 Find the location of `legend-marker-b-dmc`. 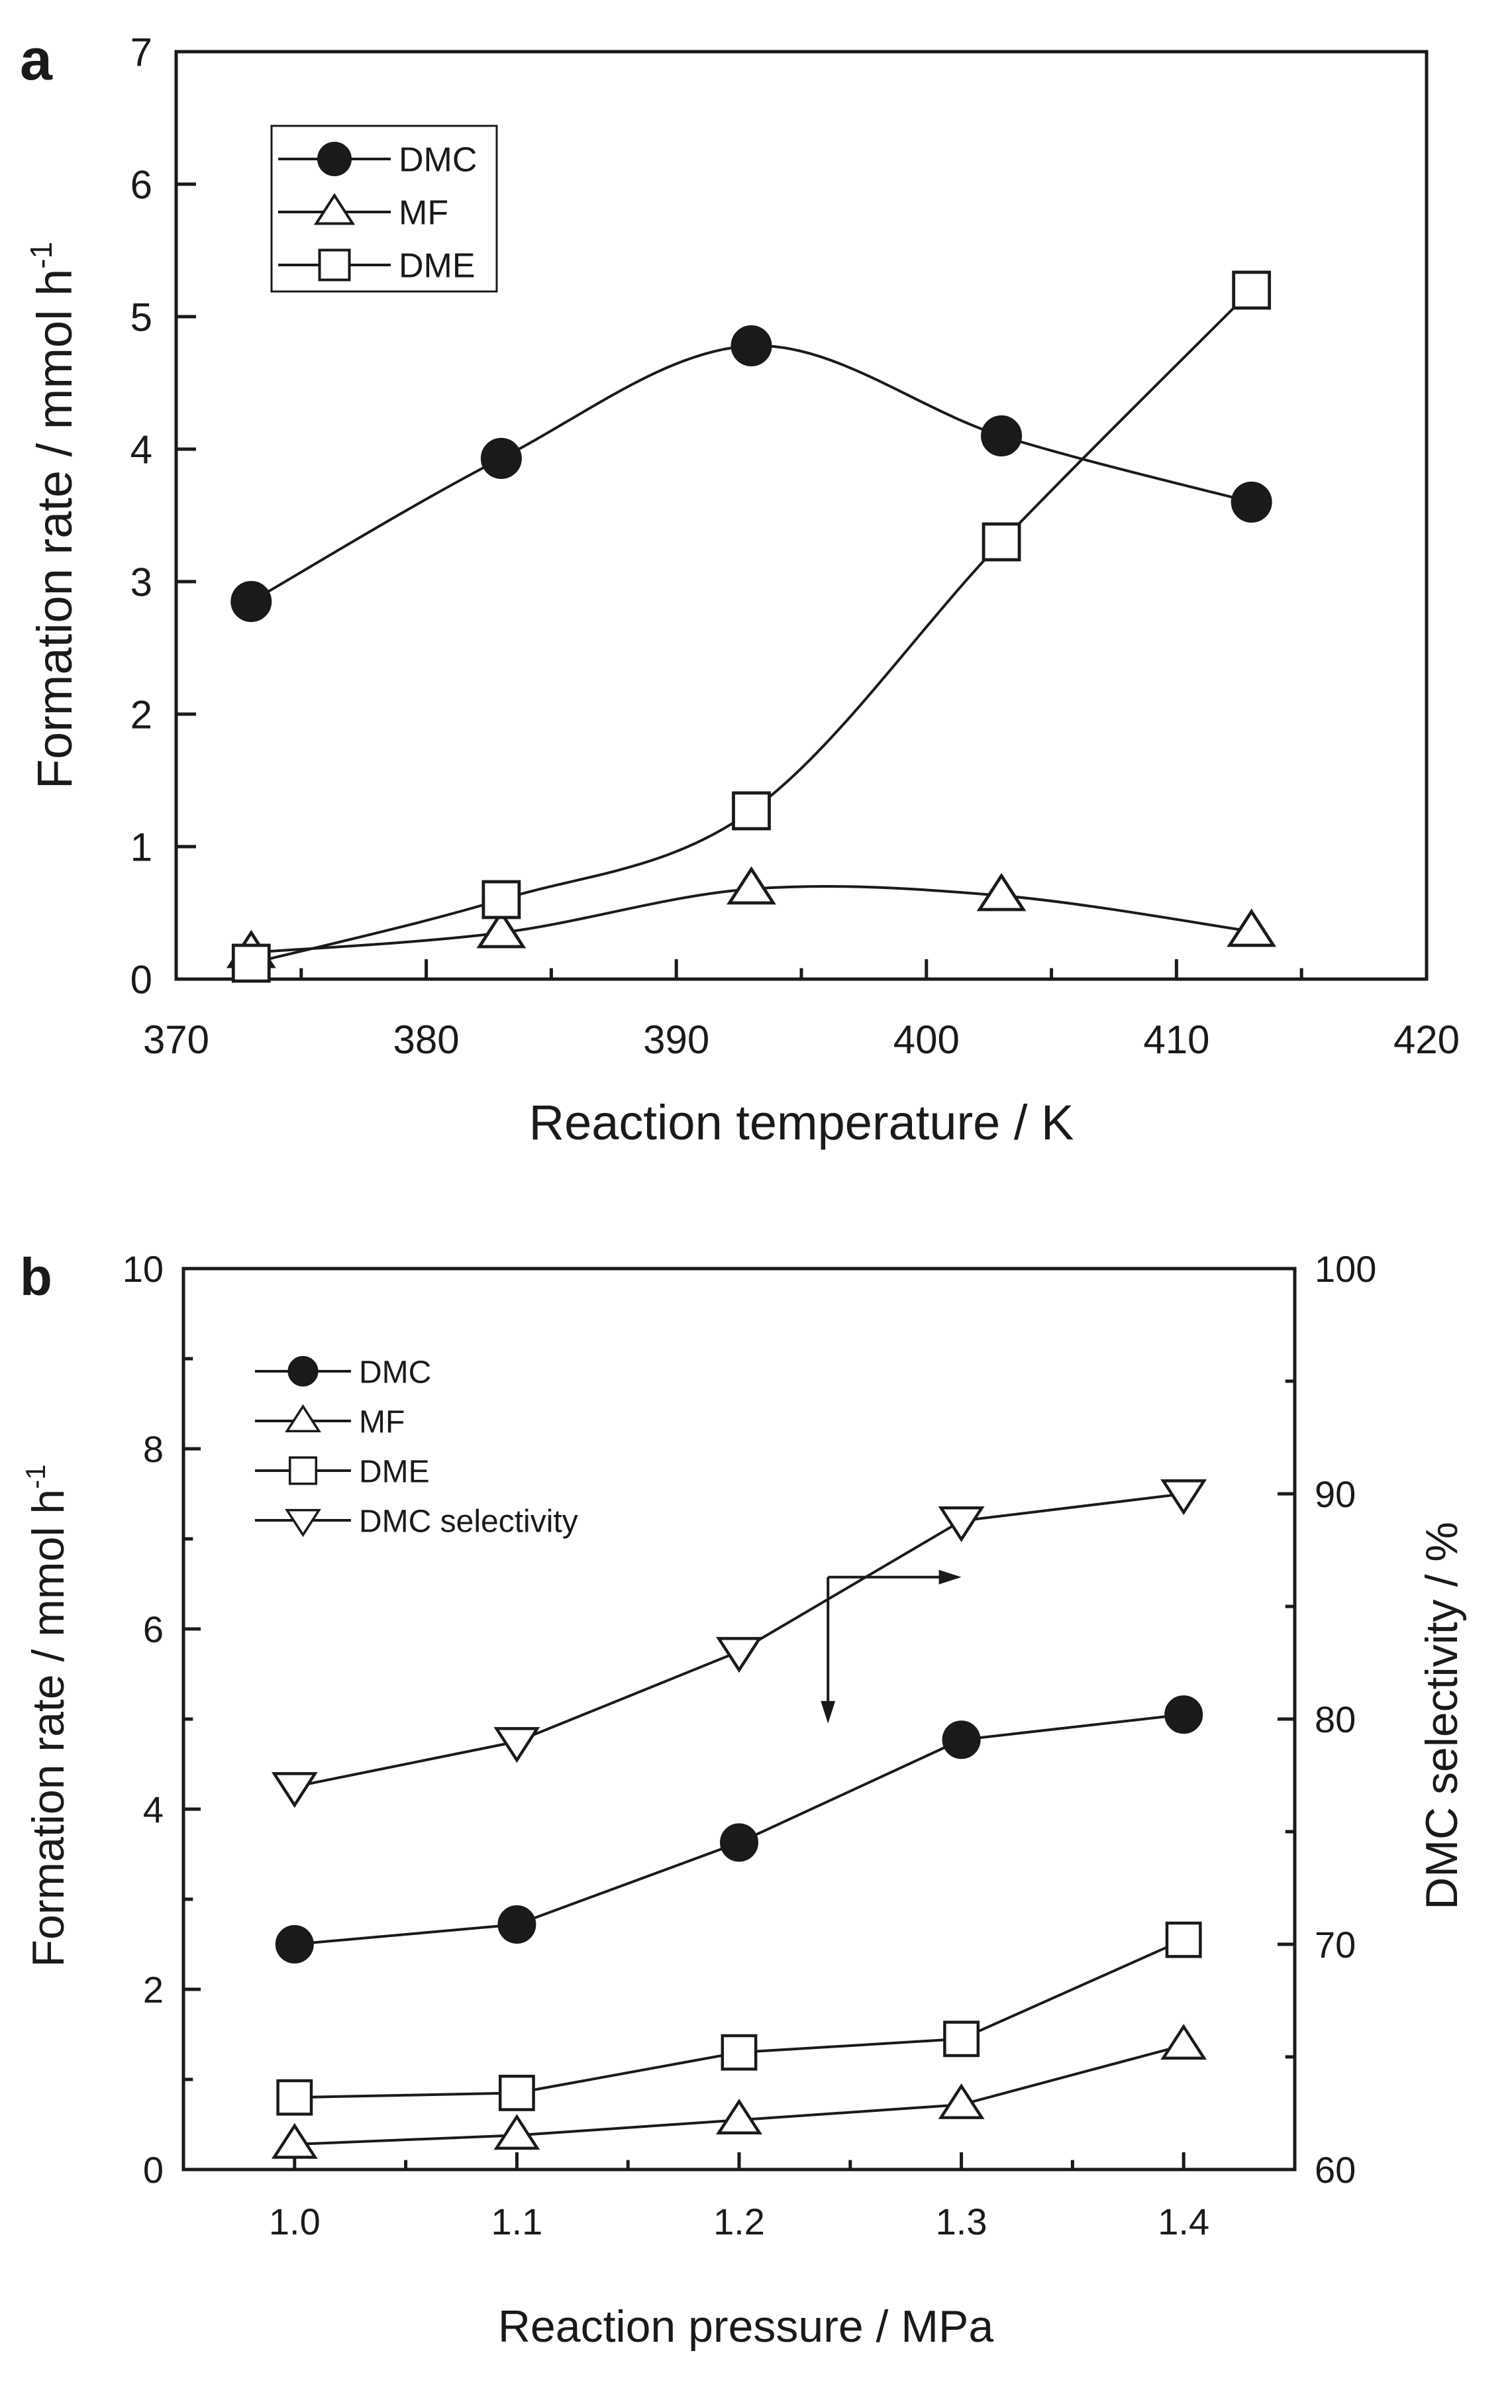

legend-marker-b-dmc is located at coordinates (303, 1371).